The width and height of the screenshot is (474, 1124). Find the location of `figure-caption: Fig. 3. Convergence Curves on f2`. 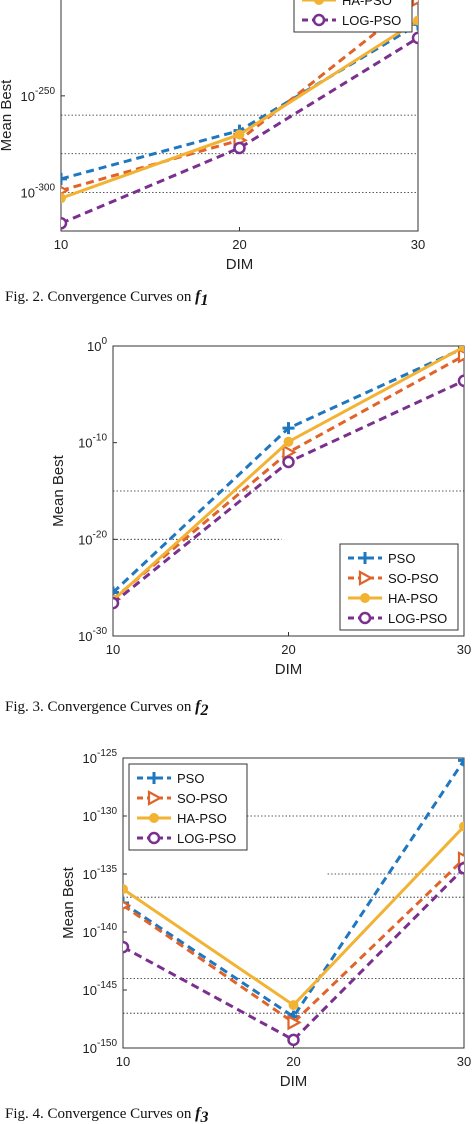

figure-caption: Fig. 3. Convergence Curves on f2 is located at coordinates (106, 708).